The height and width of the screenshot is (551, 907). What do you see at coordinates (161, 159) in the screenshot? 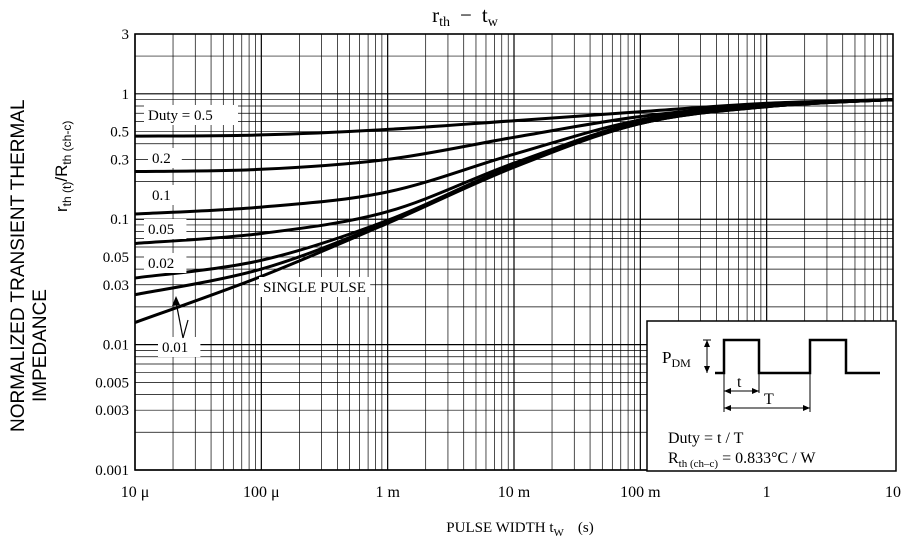
I see `series-label: 0.2` at bounding box center [161, 159].